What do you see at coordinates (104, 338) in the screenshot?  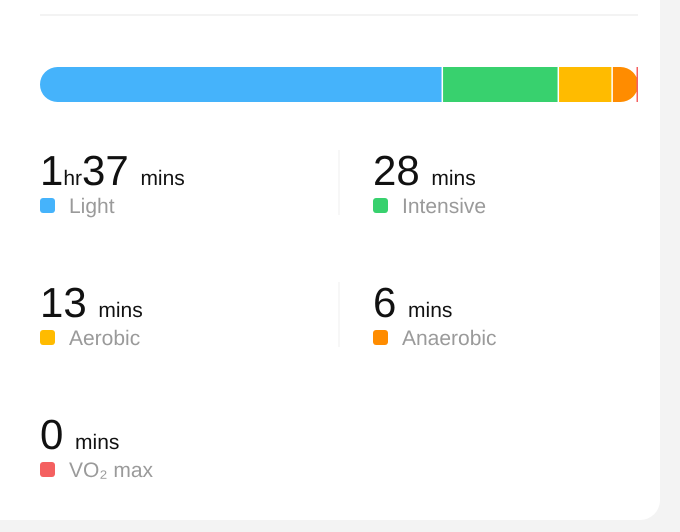 I see `legend-label: Aerobic` at bounding box center [104, 338].